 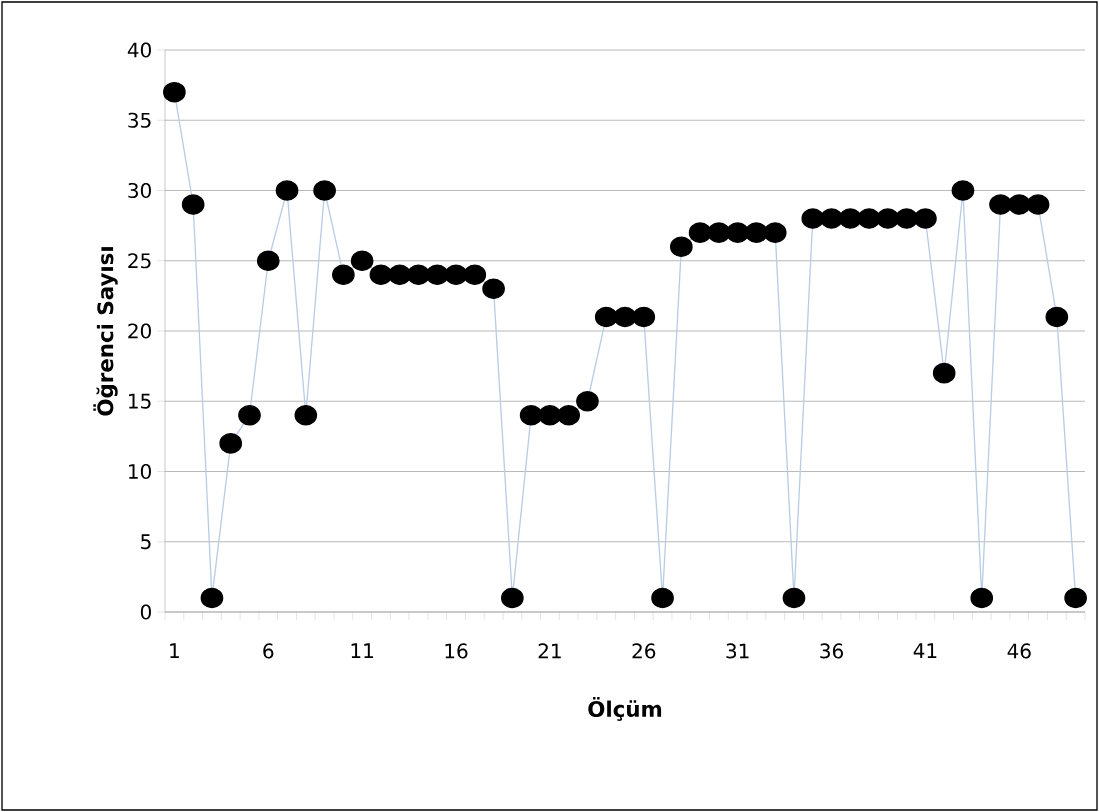 I want to click on y-tick-label: 30, so click(x=139, y=190).